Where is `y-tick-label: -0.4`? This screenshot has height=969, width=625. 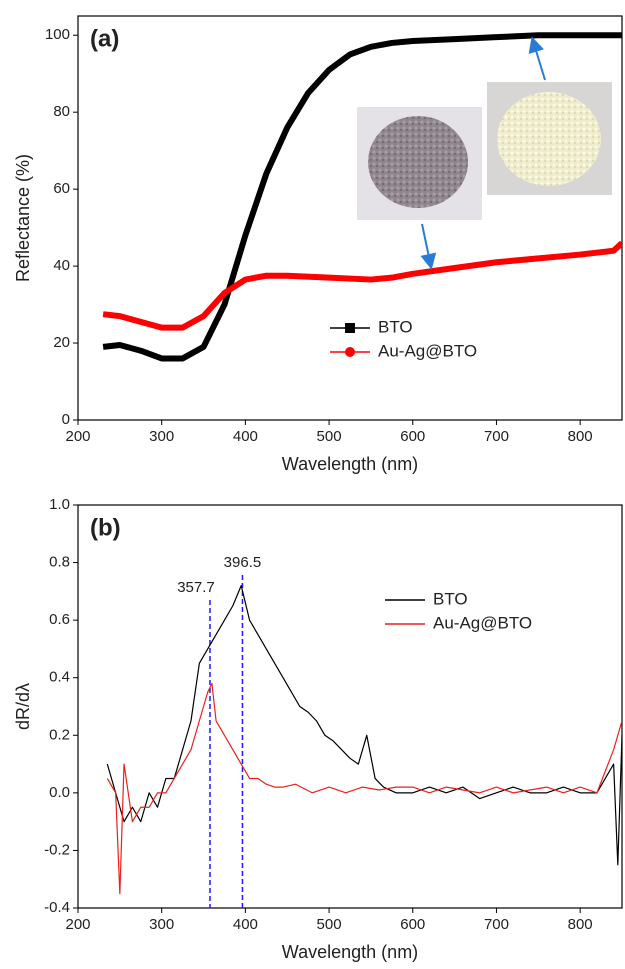 y-tick-label: -0.4 is located at coordinates (57, 907).